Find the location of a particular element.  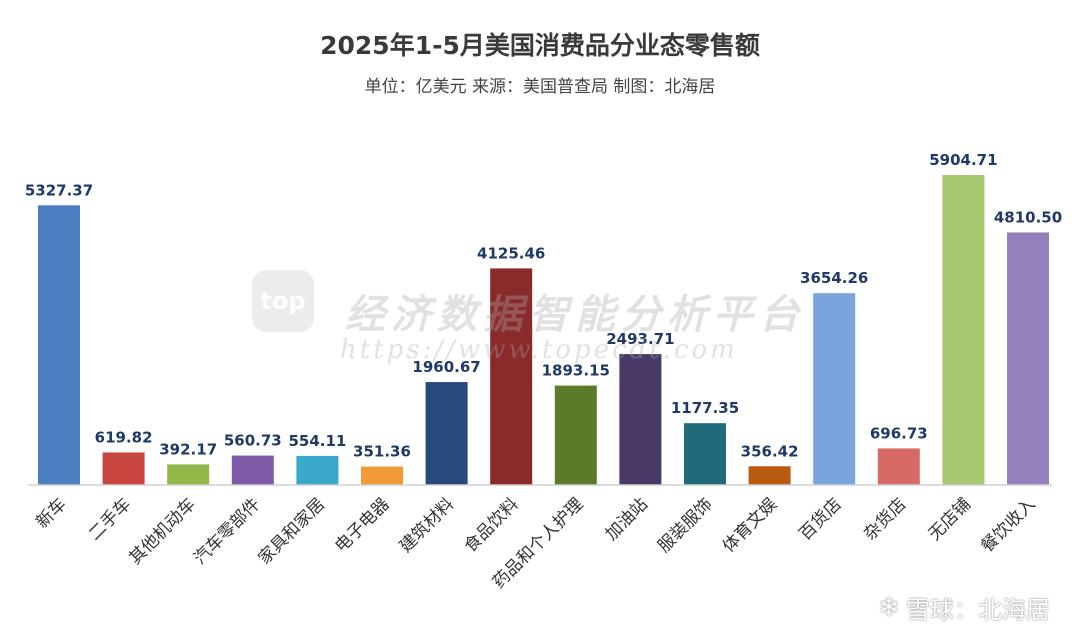

value-label-6: 1960.67 is located at coordinates (446, 367).